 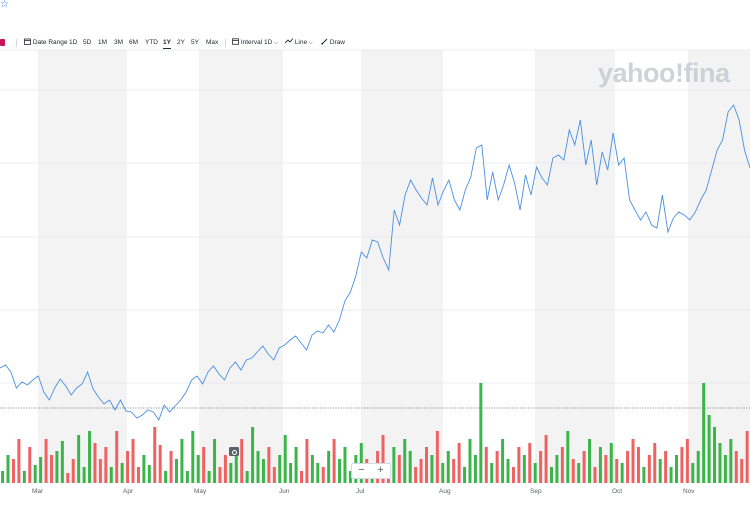 What do you see at coordinates (134, 42) in the screenshot?
I see `range-6m: 6M` at bounding box center [134, 42].